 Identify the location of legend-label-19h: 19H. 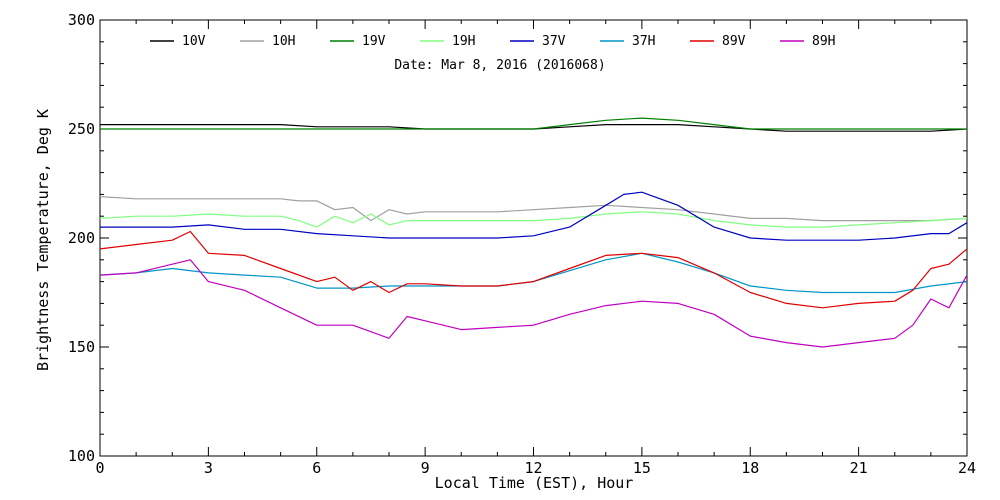
(463, 41).